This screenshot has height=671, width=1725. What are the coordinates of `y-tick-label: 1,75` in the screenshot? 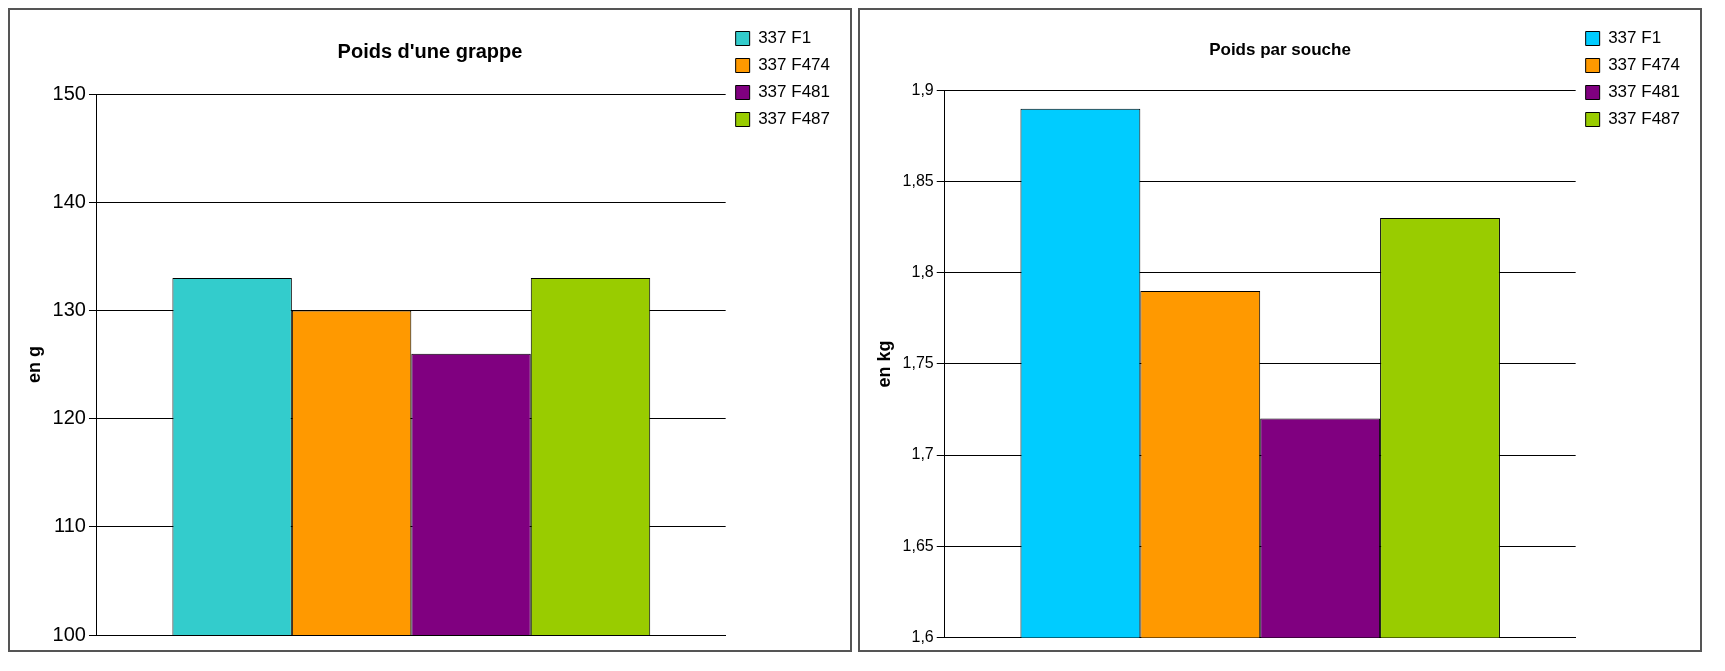 It's located at (918, 363).